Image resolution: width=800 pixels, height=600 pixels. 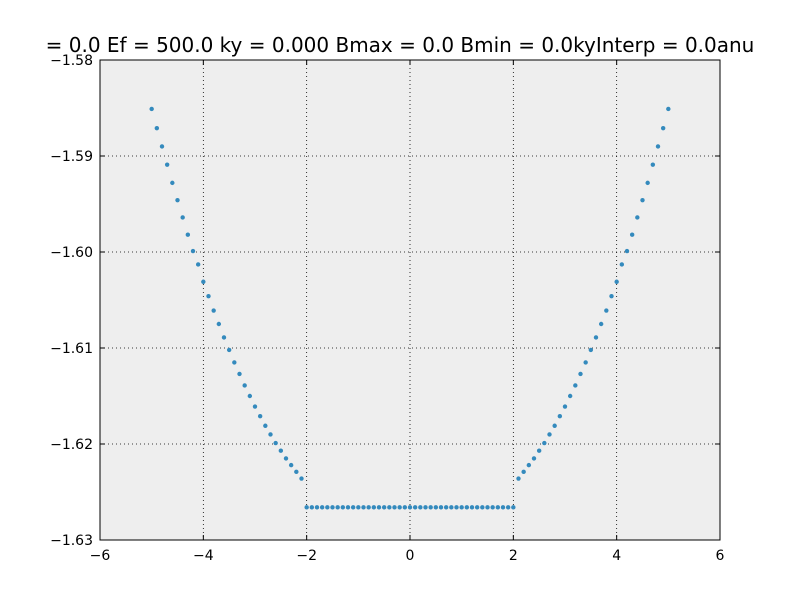 What do you see at coordinates (71, 61) in the screenshot?
I see `y-tick-label: −1.58` at bounding box center [71, 61].